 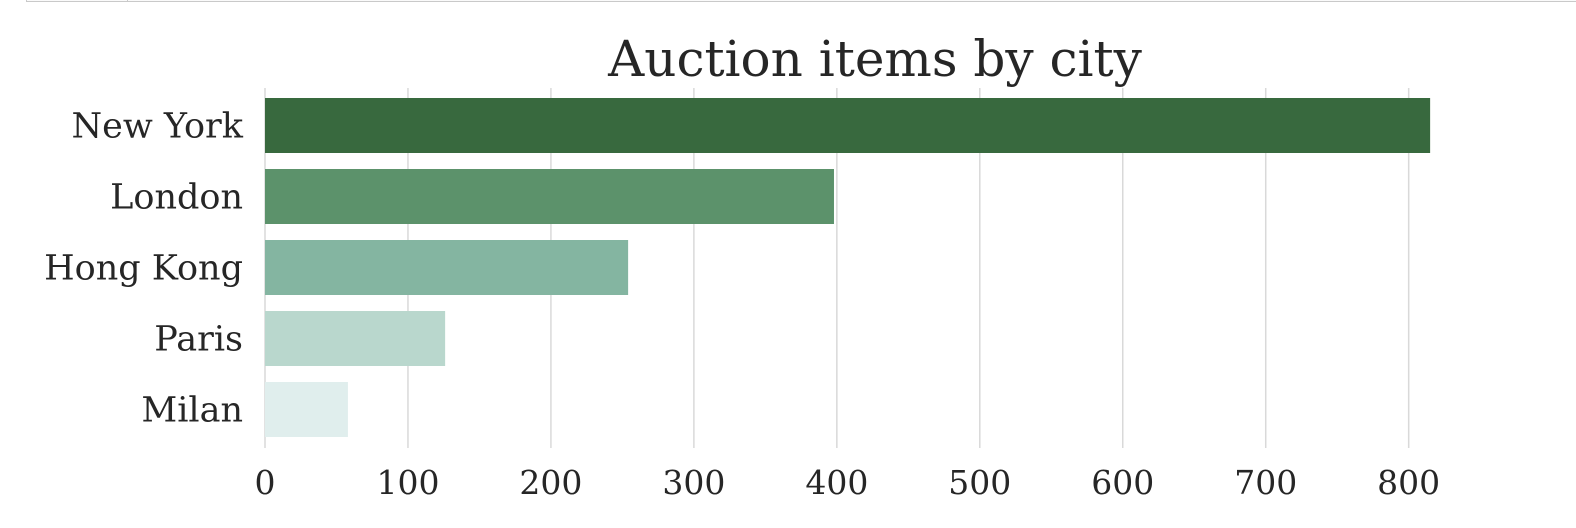 What do you see at coordinates (1265, 482) in the screenshot?
I see `x-tick-label: 700` at bounding box center [1265, 482].